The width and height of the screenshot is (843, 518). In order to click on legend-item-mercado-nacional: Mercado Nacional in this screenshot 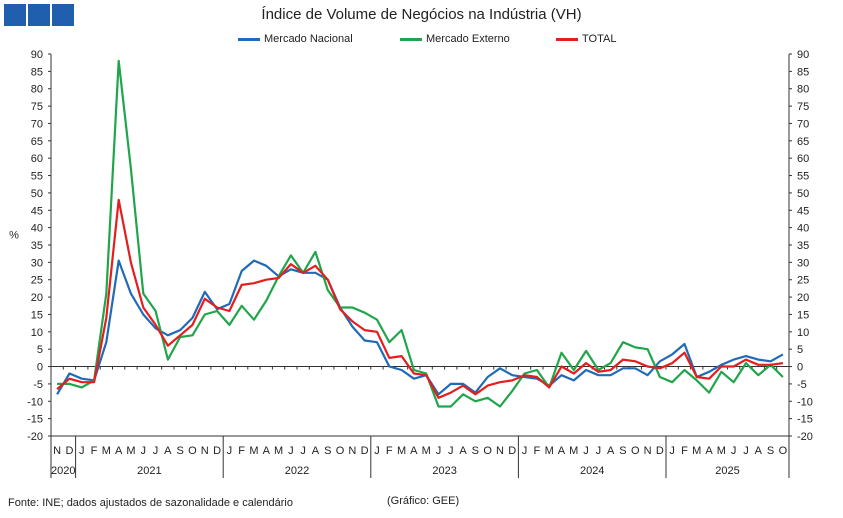, I will do `click(295, 39)`.